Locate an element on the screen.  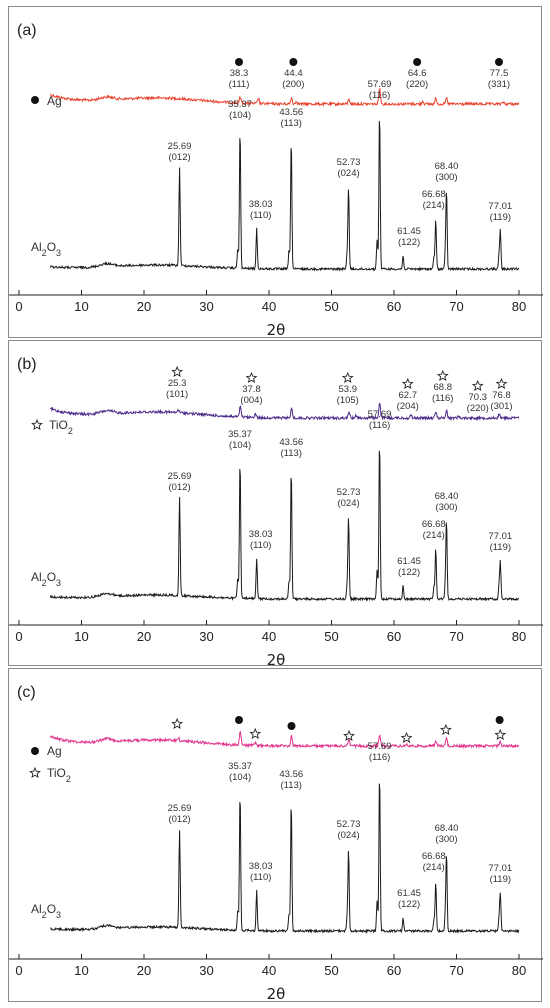
peak-hkl: (119) is located at coordinates (500, 879).